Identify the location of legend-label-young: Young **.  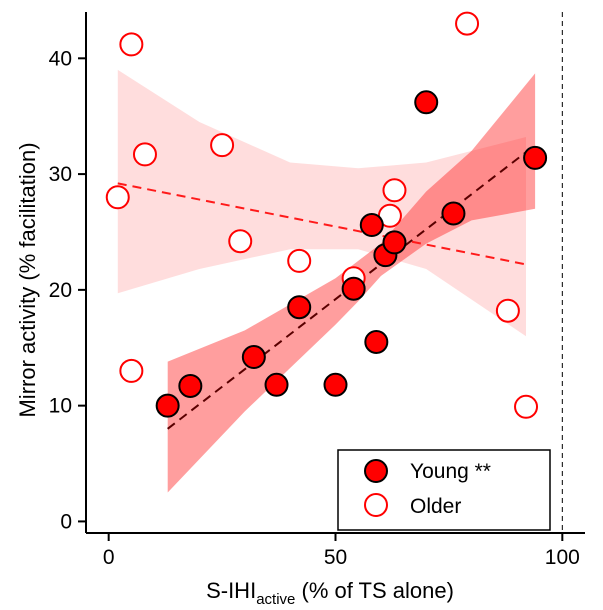
(450, 471).